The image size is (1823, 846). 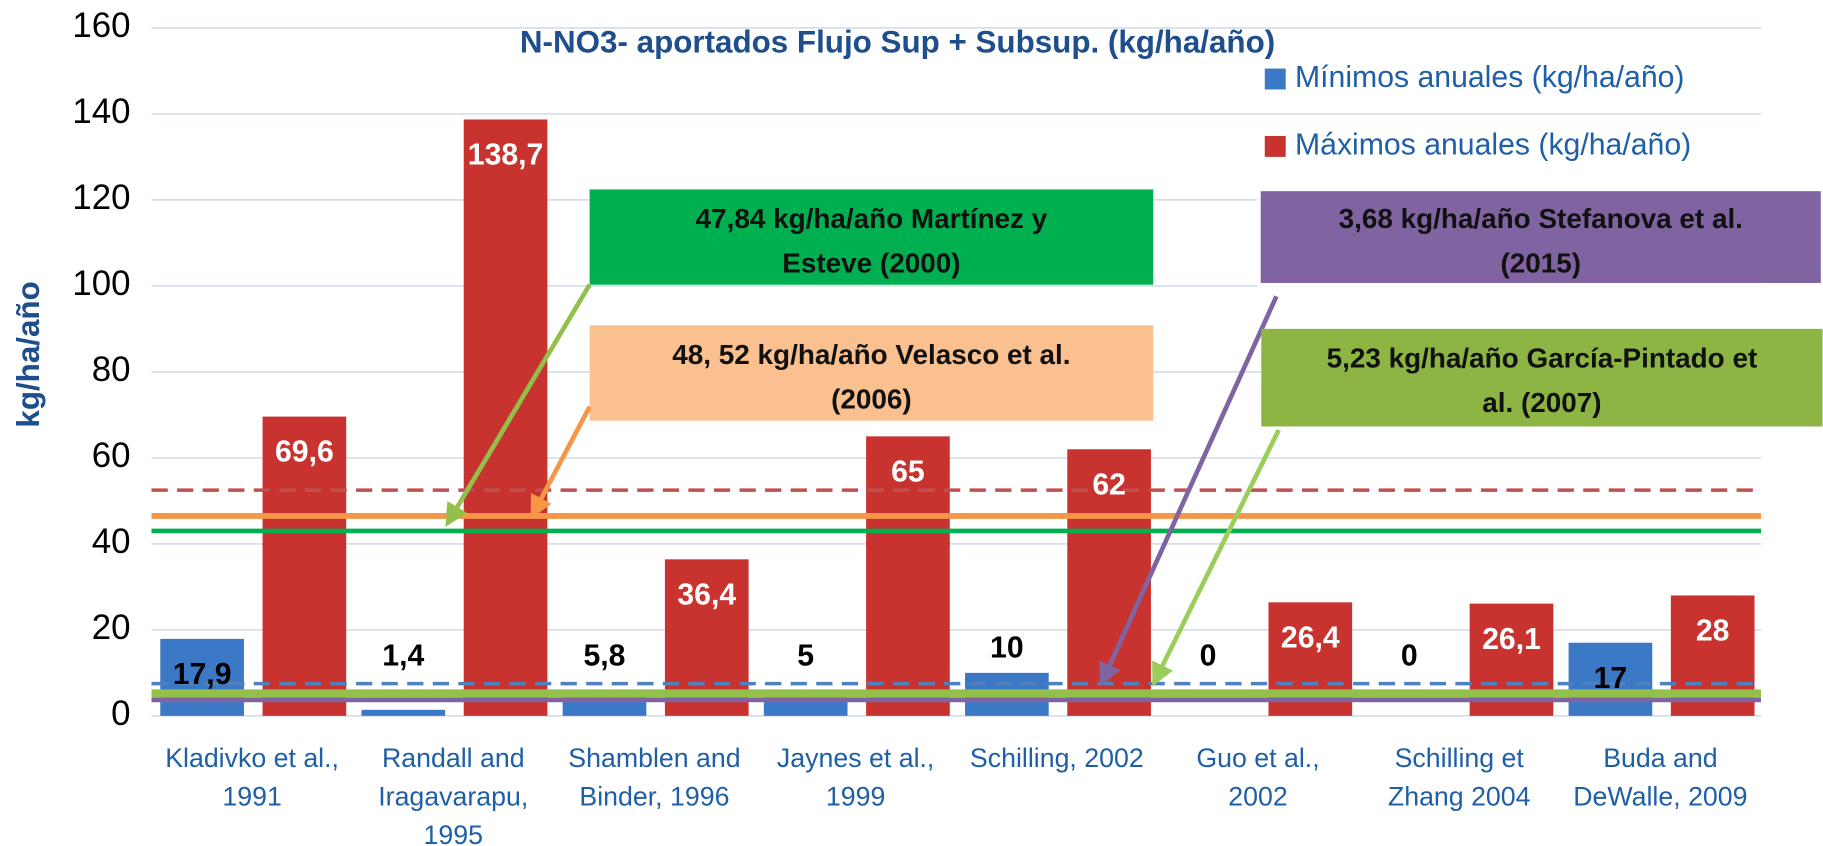 What do you see at coordinates (1713, 631) in the screenshot?
I see `data-label: 28` at bounding box center [1713, 631].